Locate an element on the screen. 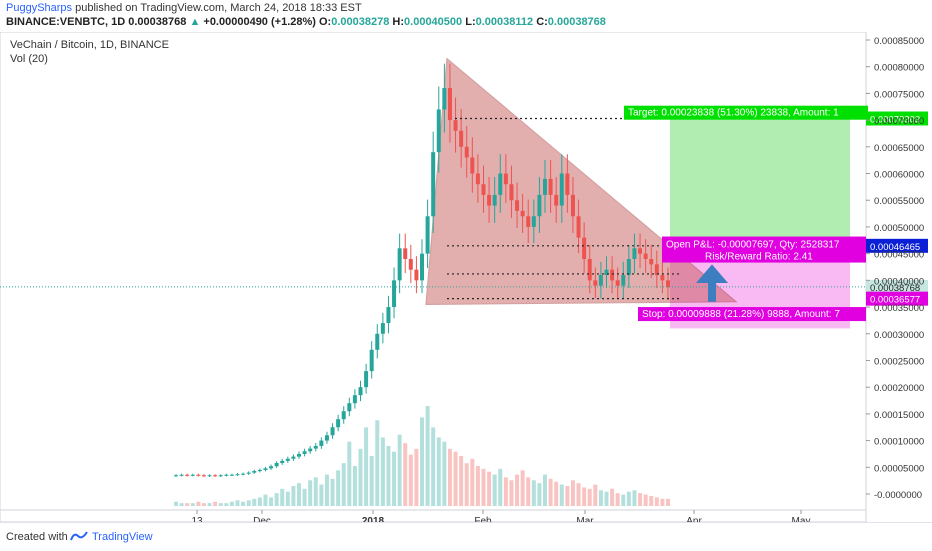 The image size is (932, 551). tradingview-brand-link: TradingView is located at coordinates (122, 537).